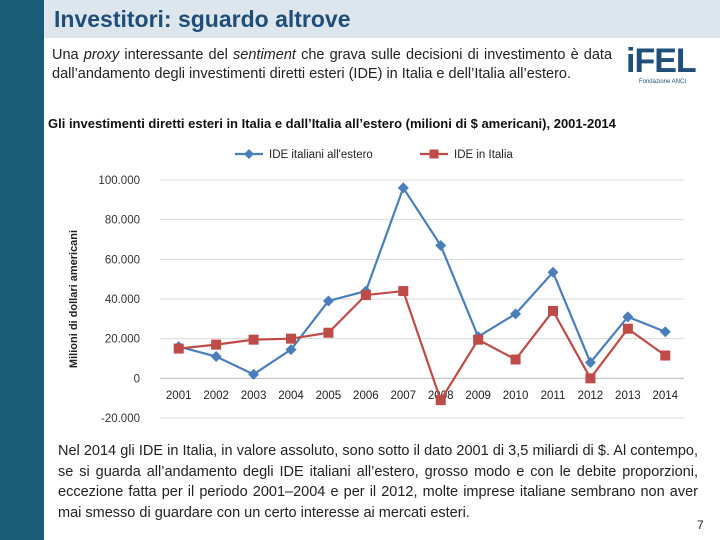 The image size is (720, 540). What do you see at coordinates (179, 396) in the screenshot?
I see `x-tick-label: 2001` at bounding box center [179, 396].